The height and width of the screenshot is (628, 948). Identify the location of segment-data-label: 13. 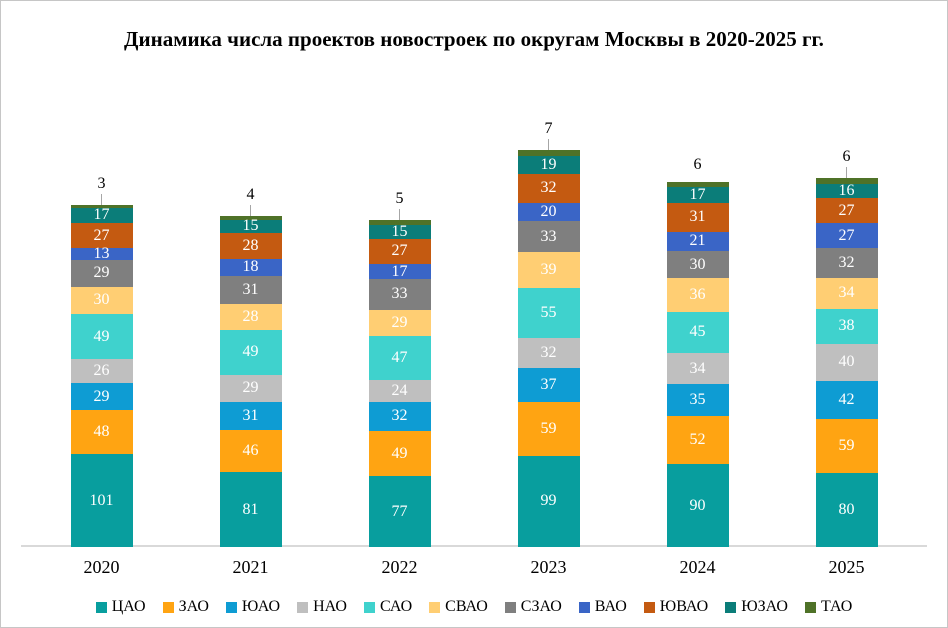
(101, 254).